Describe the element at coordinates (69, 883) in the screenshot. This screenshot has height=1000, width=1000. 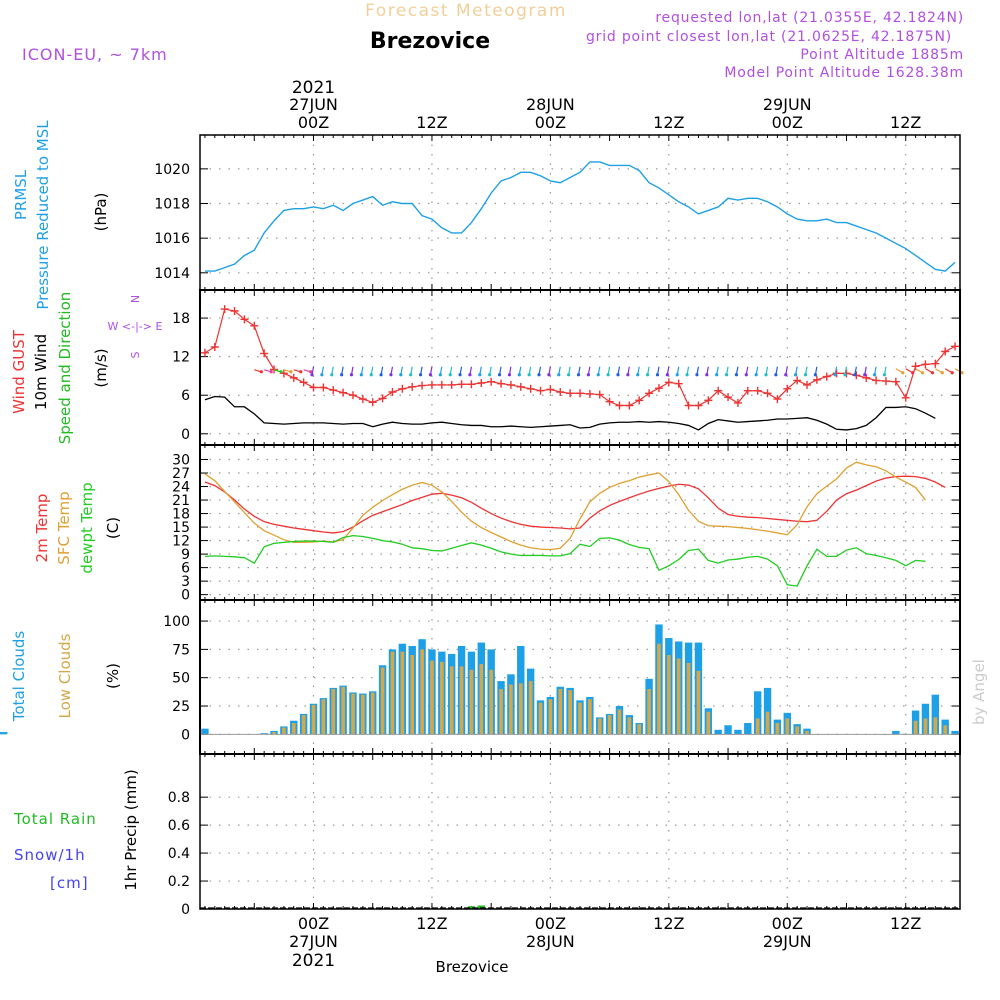
I see `snow-unit-label: [cm]` at that location.